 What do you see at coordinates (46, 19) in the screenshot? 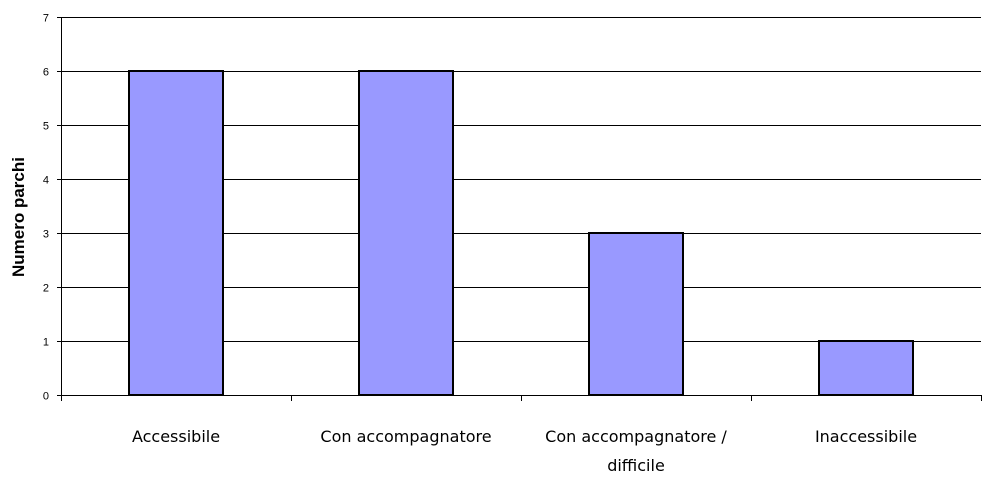
I see `y-tick-label: 7` at bounding box center [46, 19].